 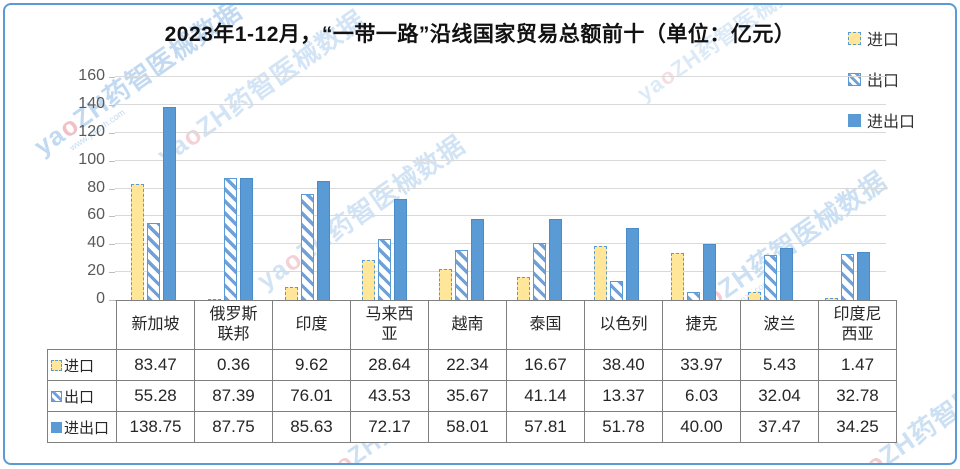 I want to click on bar-import-俄罗斯联邦, so click(x=215, y=299).